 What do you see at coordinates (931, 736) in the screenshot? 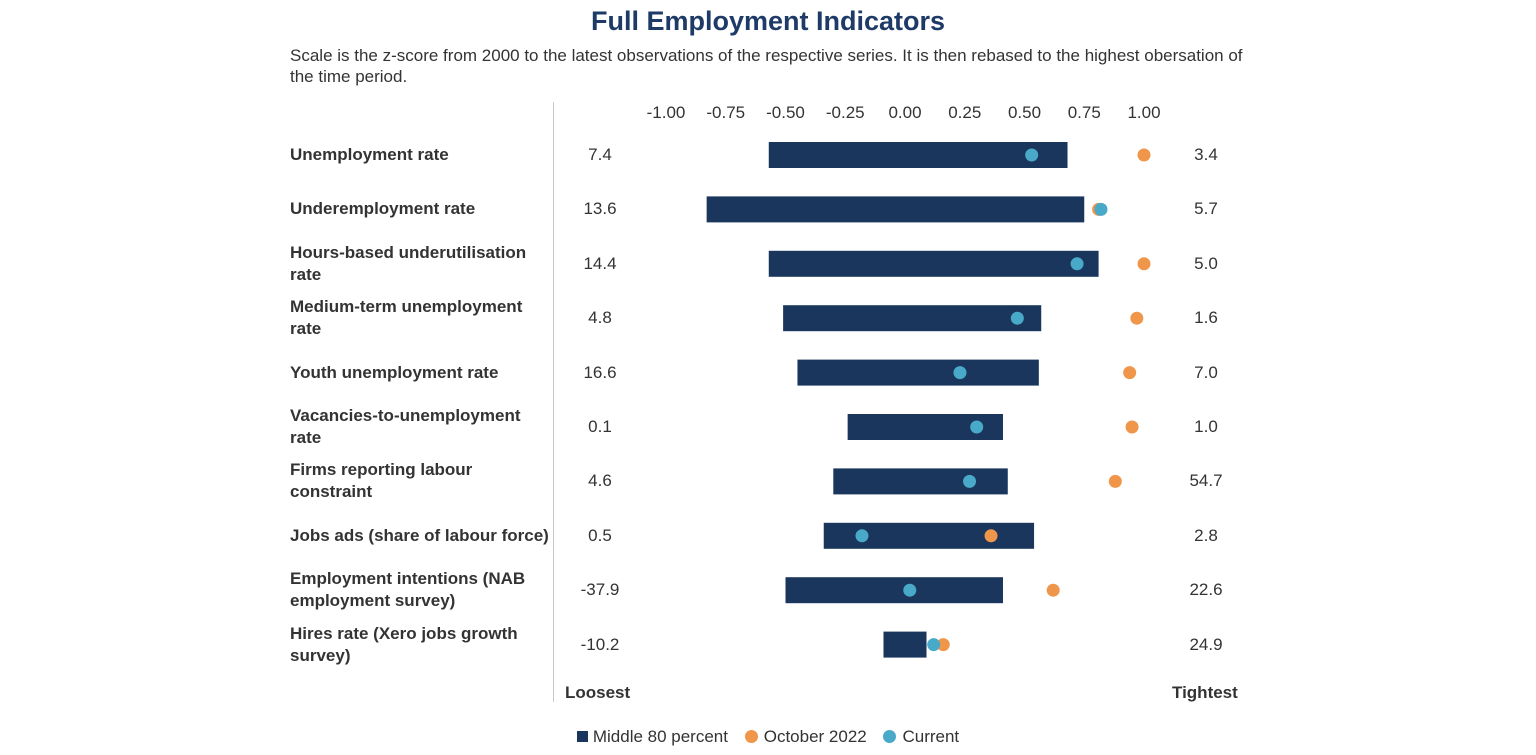
I see `legend-current-label: Current` at bounding box center [931, 736].